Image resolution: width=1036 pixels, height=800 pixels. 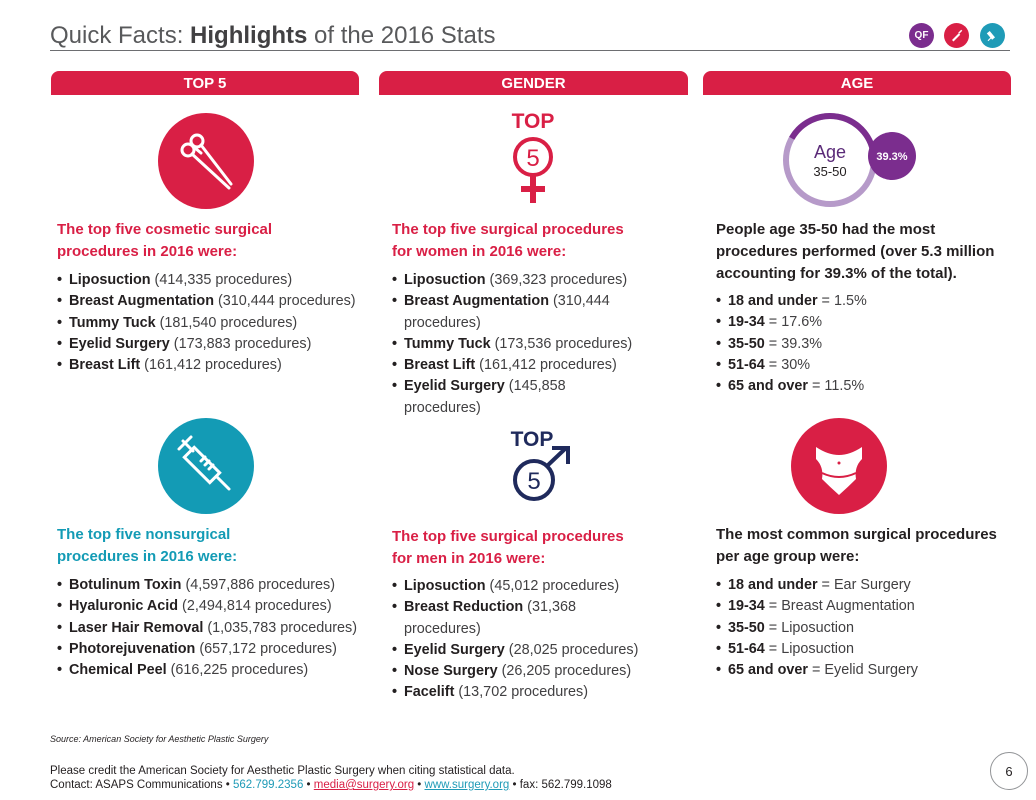 I want to click on fax-text: • fax: 562.799.1098, so click(x=560, y=785).